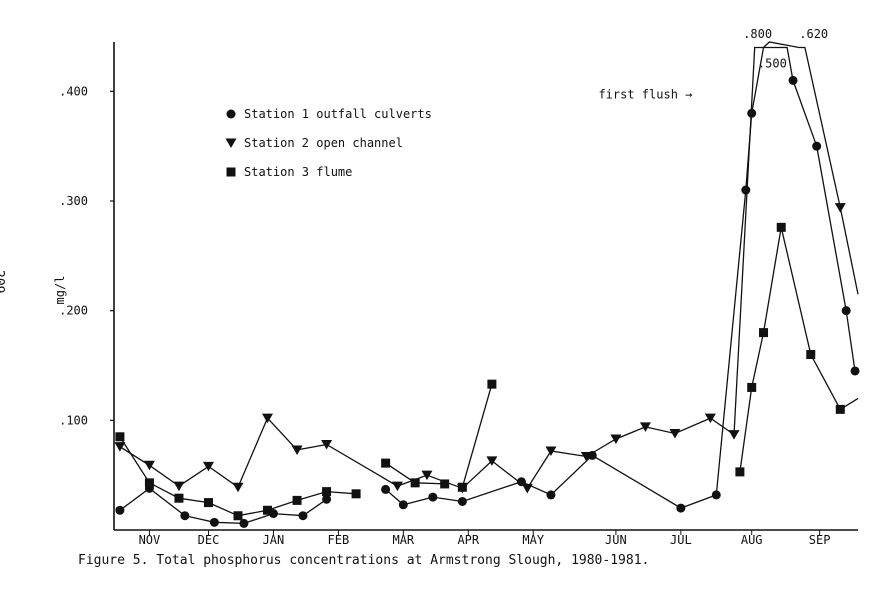  What do you see at coordinates (468, 540) in the screenshot?
I see `x-tick-label: APR` at bounding box center [468, 540].